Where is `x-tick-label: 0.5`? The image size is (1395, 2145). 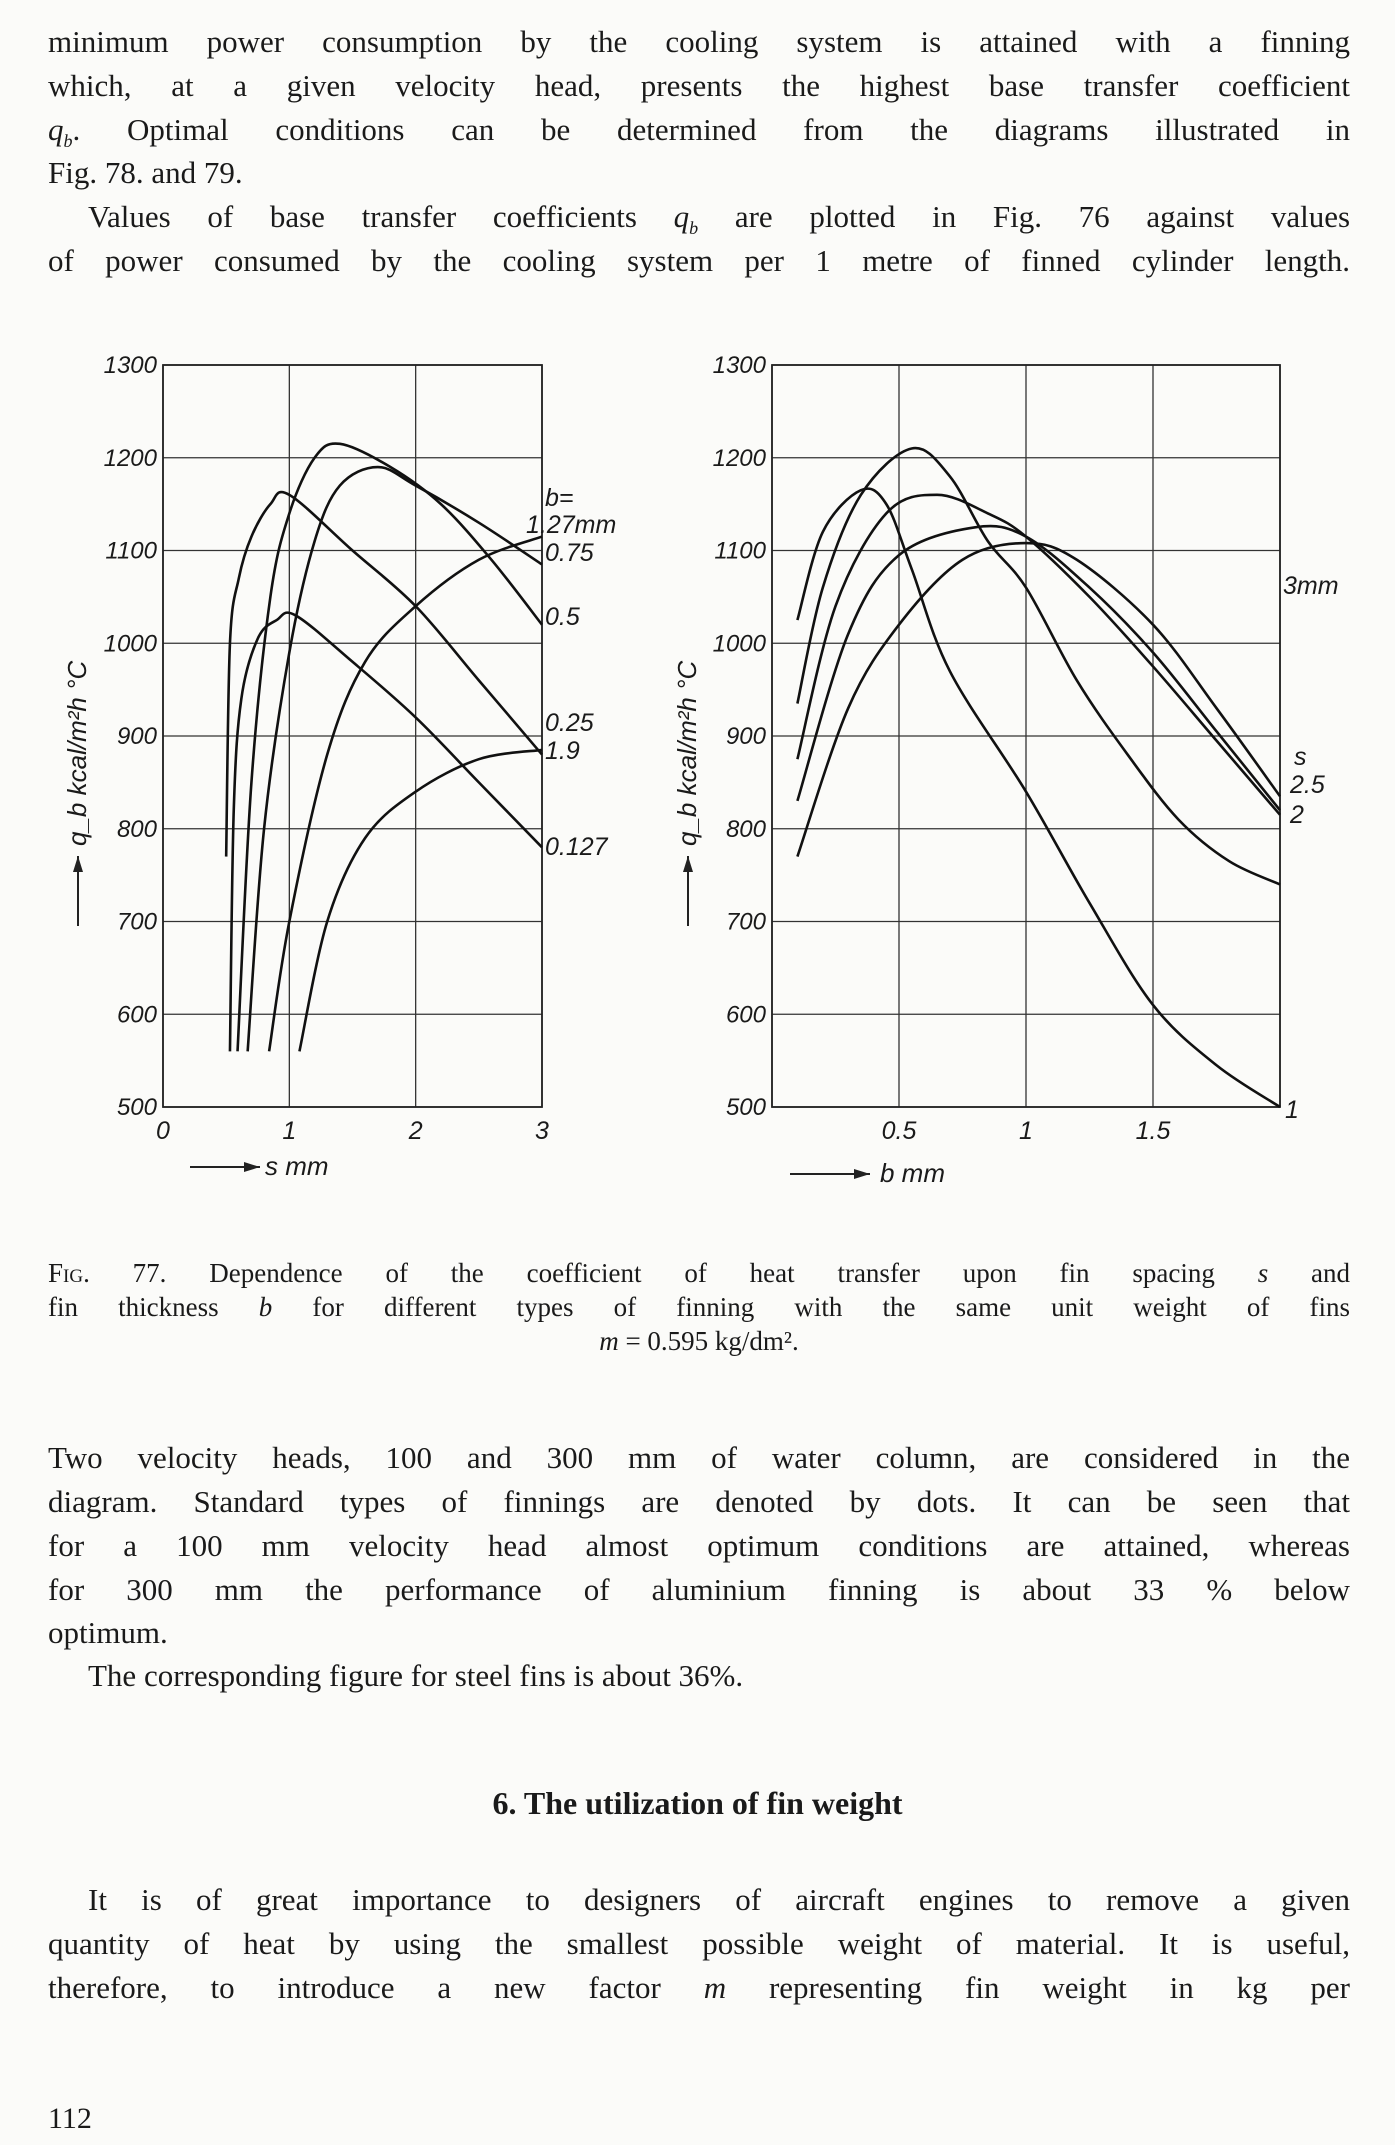 x-tick-label: 0.5 is located at coordinates (899, 1131).